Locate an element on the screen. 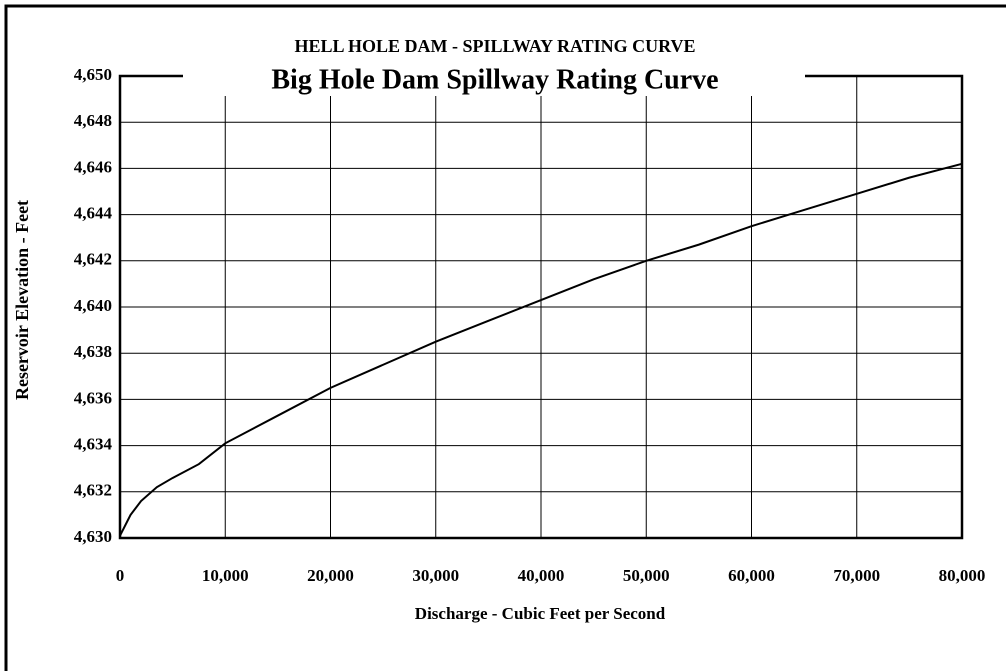 The image size is (1006, 671). y-tick-label: 4,650 is located at coordinates (93, 74).